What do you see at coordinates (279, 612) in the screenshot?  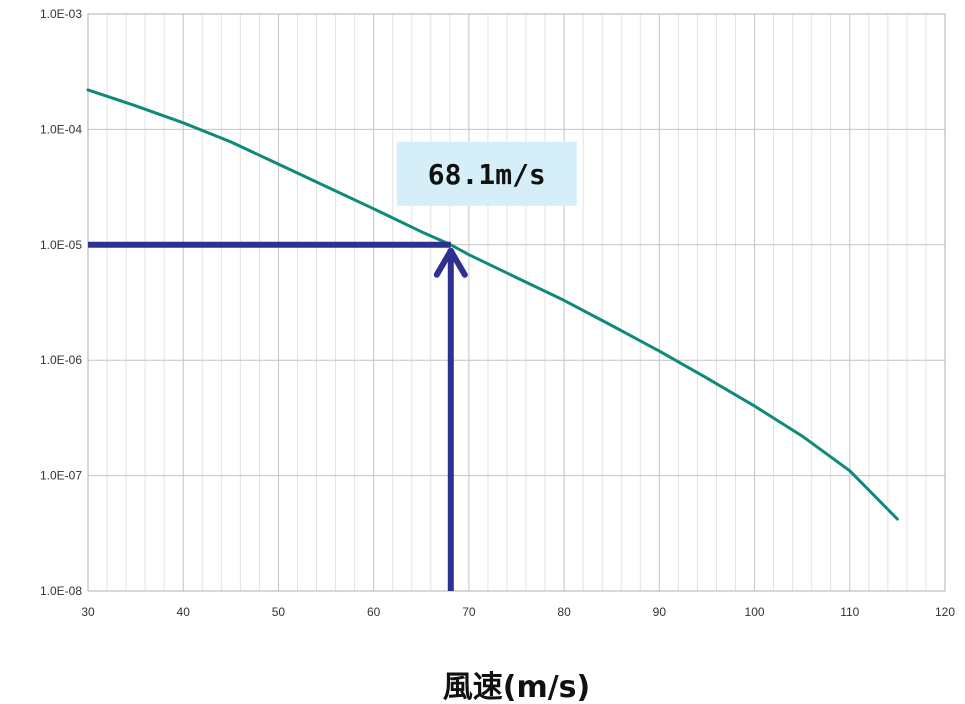 I see `x-tick-label: 50` at bounding box center [279, 612].